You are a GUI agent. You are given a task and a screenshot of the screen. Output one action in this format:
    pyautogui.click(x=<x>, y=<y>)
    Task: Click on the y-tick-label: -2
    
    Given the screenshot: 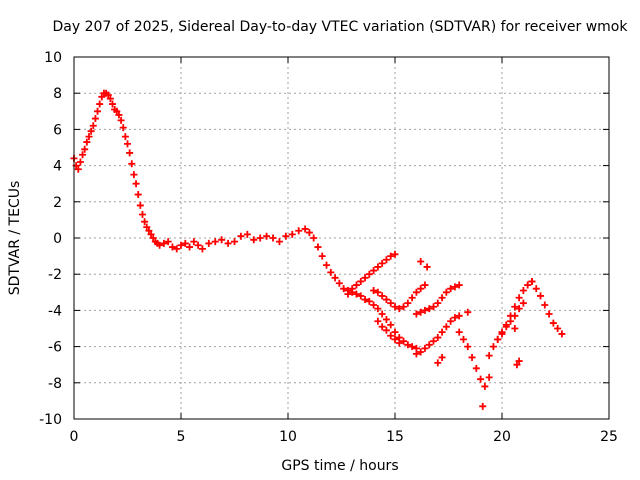 What is the action you would take?
    pyautogui.click(x=55, y=275)
    